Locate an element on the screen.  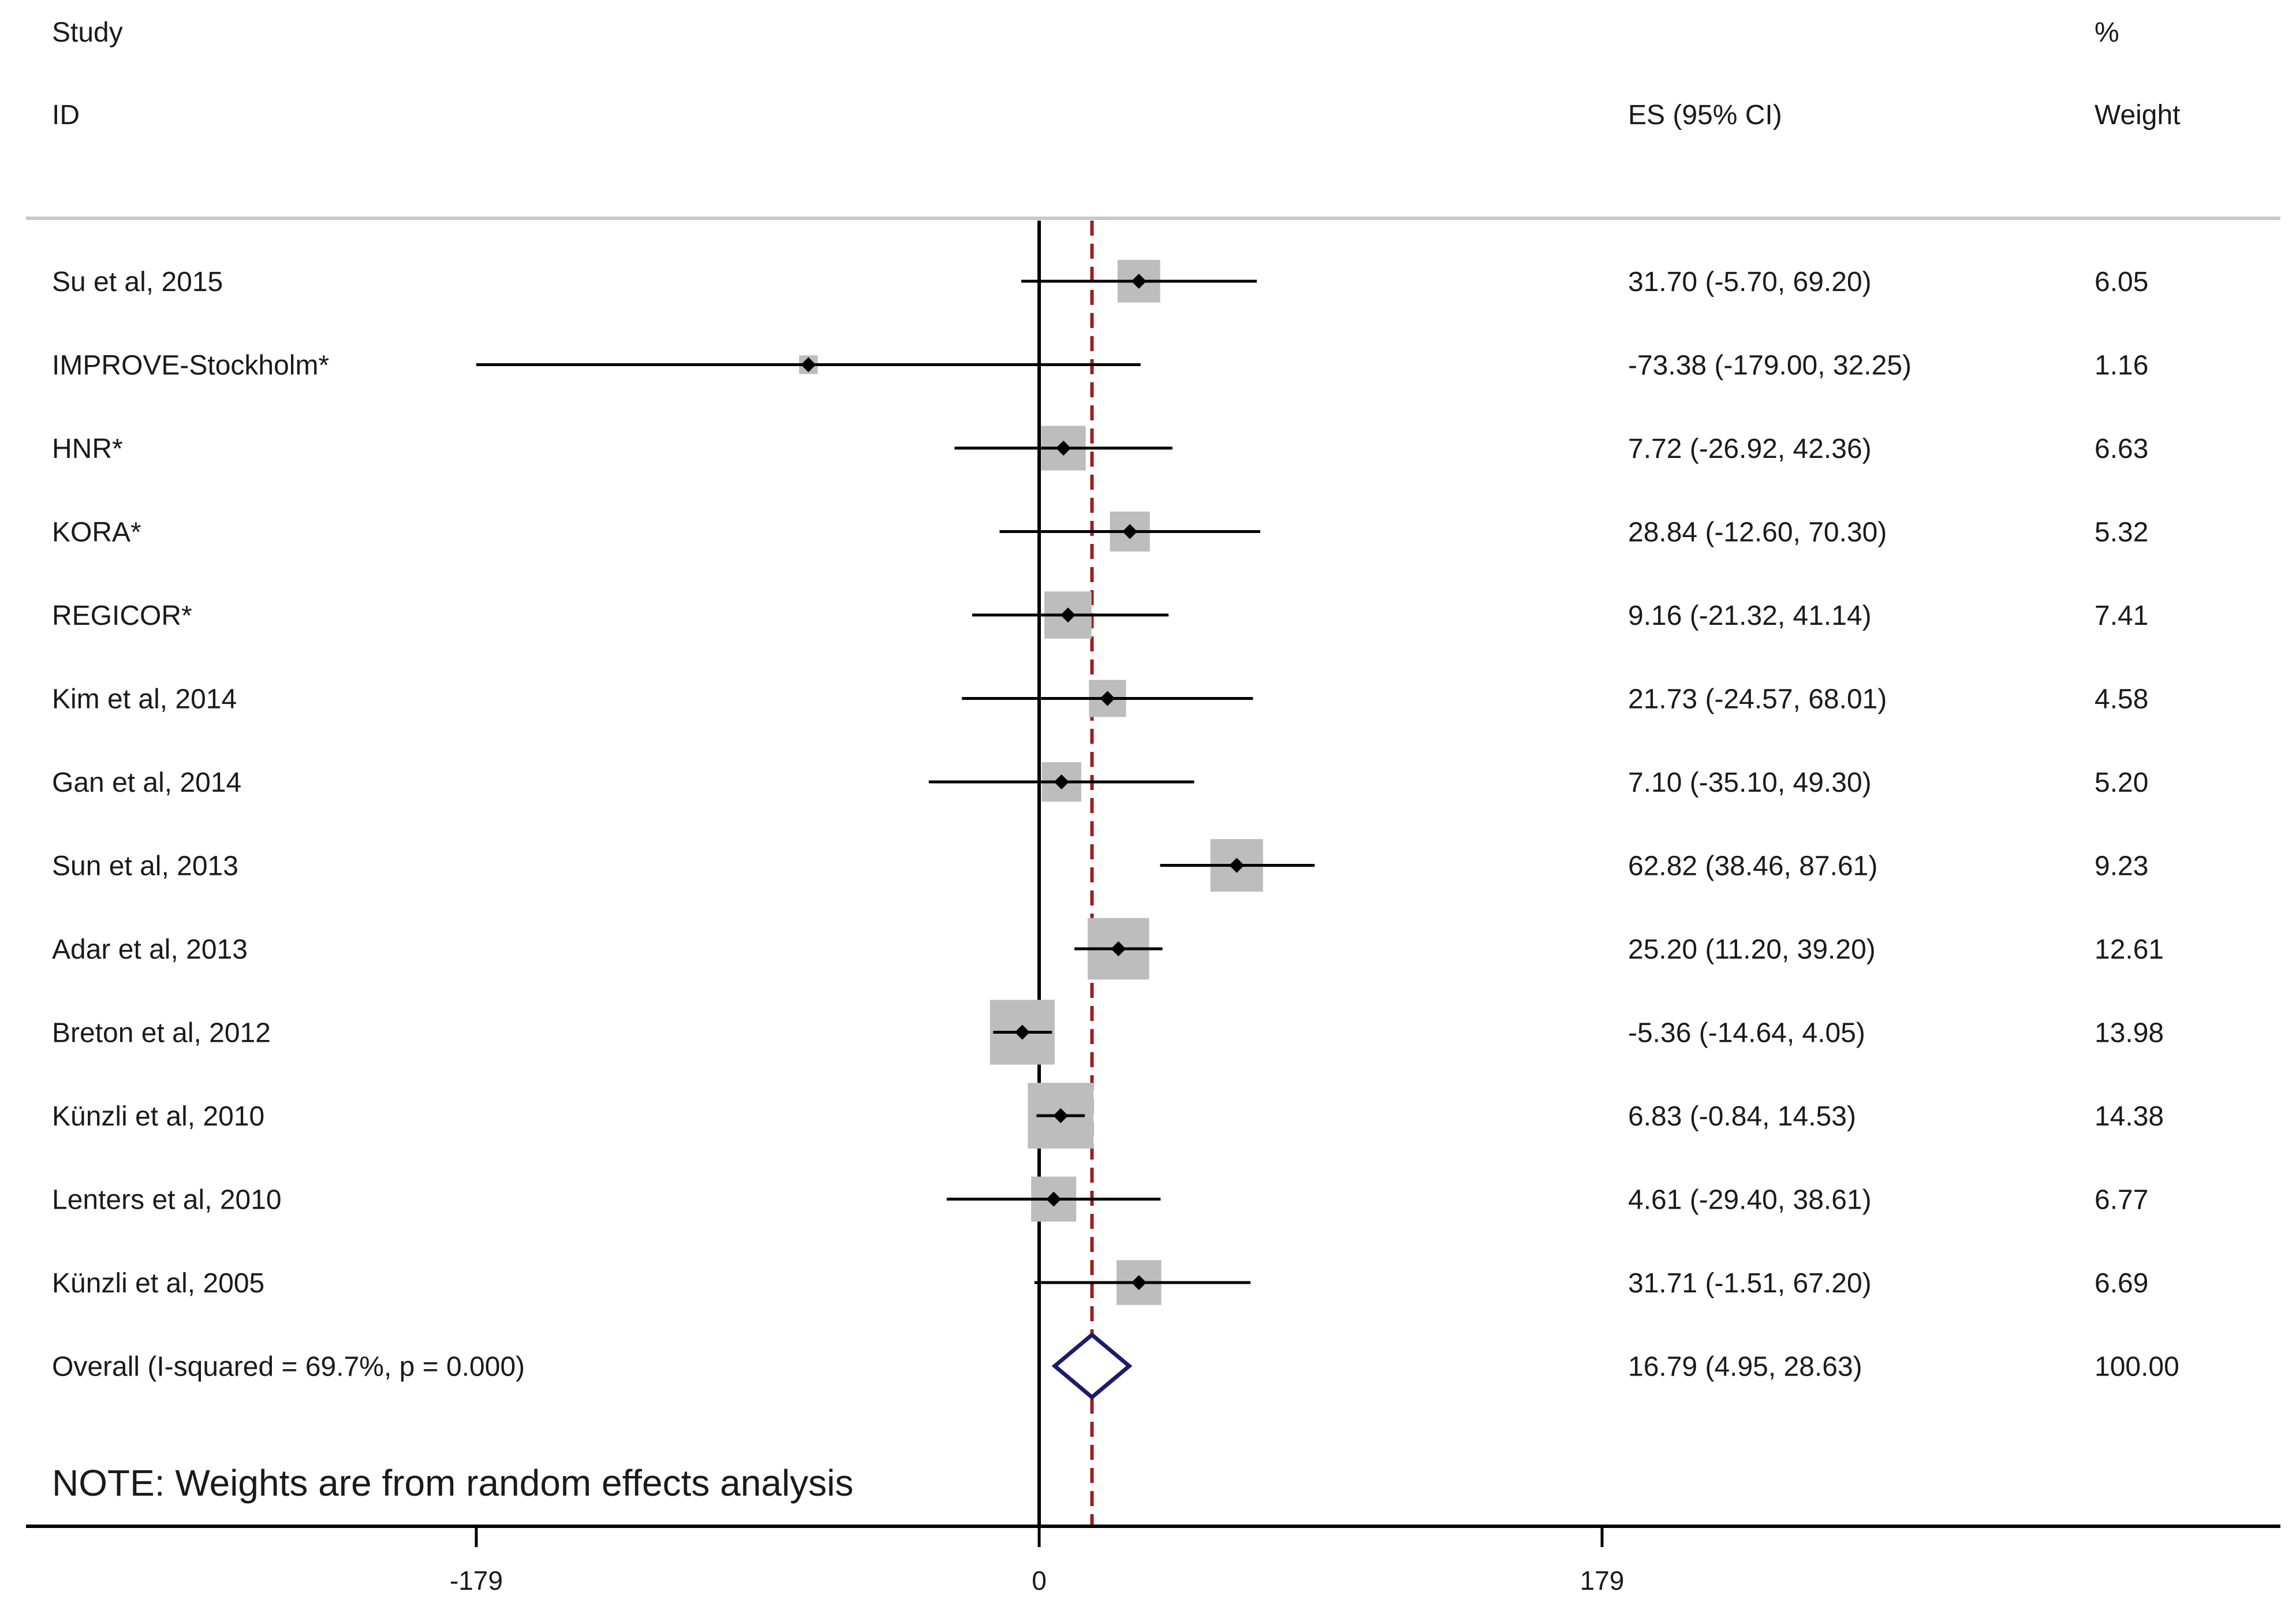
study-label: Breton et al, 2012 is located at coordinates (161, 1033).